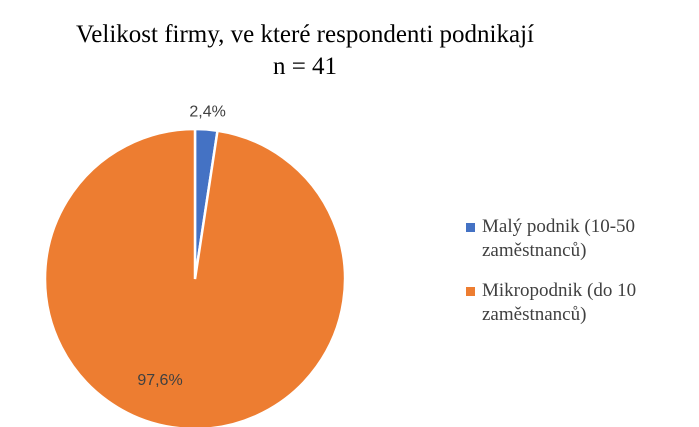 Image resolution: width=699 pixels, height=427 pixels. I want to click on data-label: 2,4%, so click(207, 112).